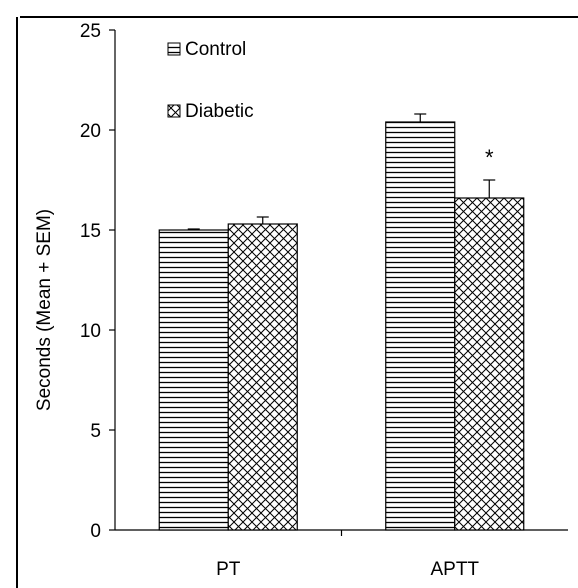  I want to click on y-tick-label: 15, so click(90, 231).